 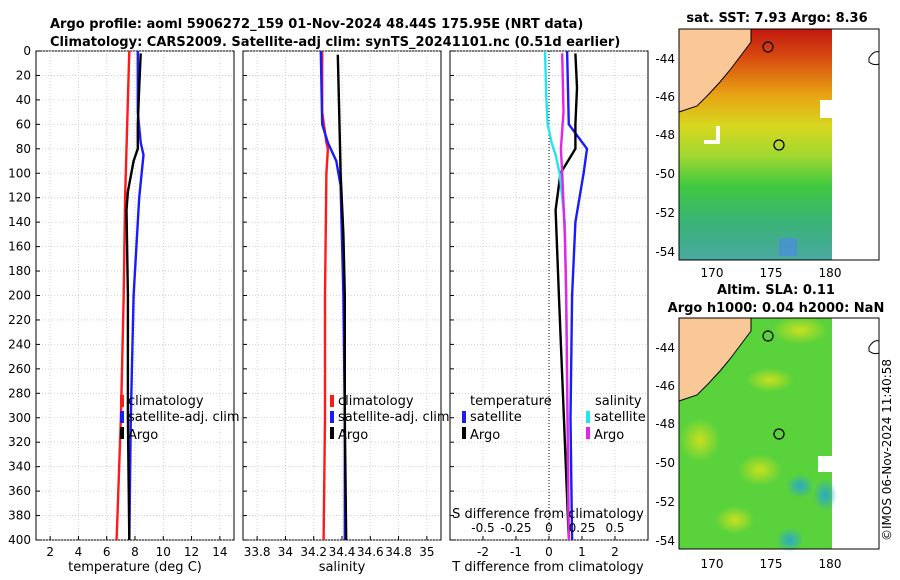 I want to click on depth-tick-label: 280, so click(x=19, y=393).